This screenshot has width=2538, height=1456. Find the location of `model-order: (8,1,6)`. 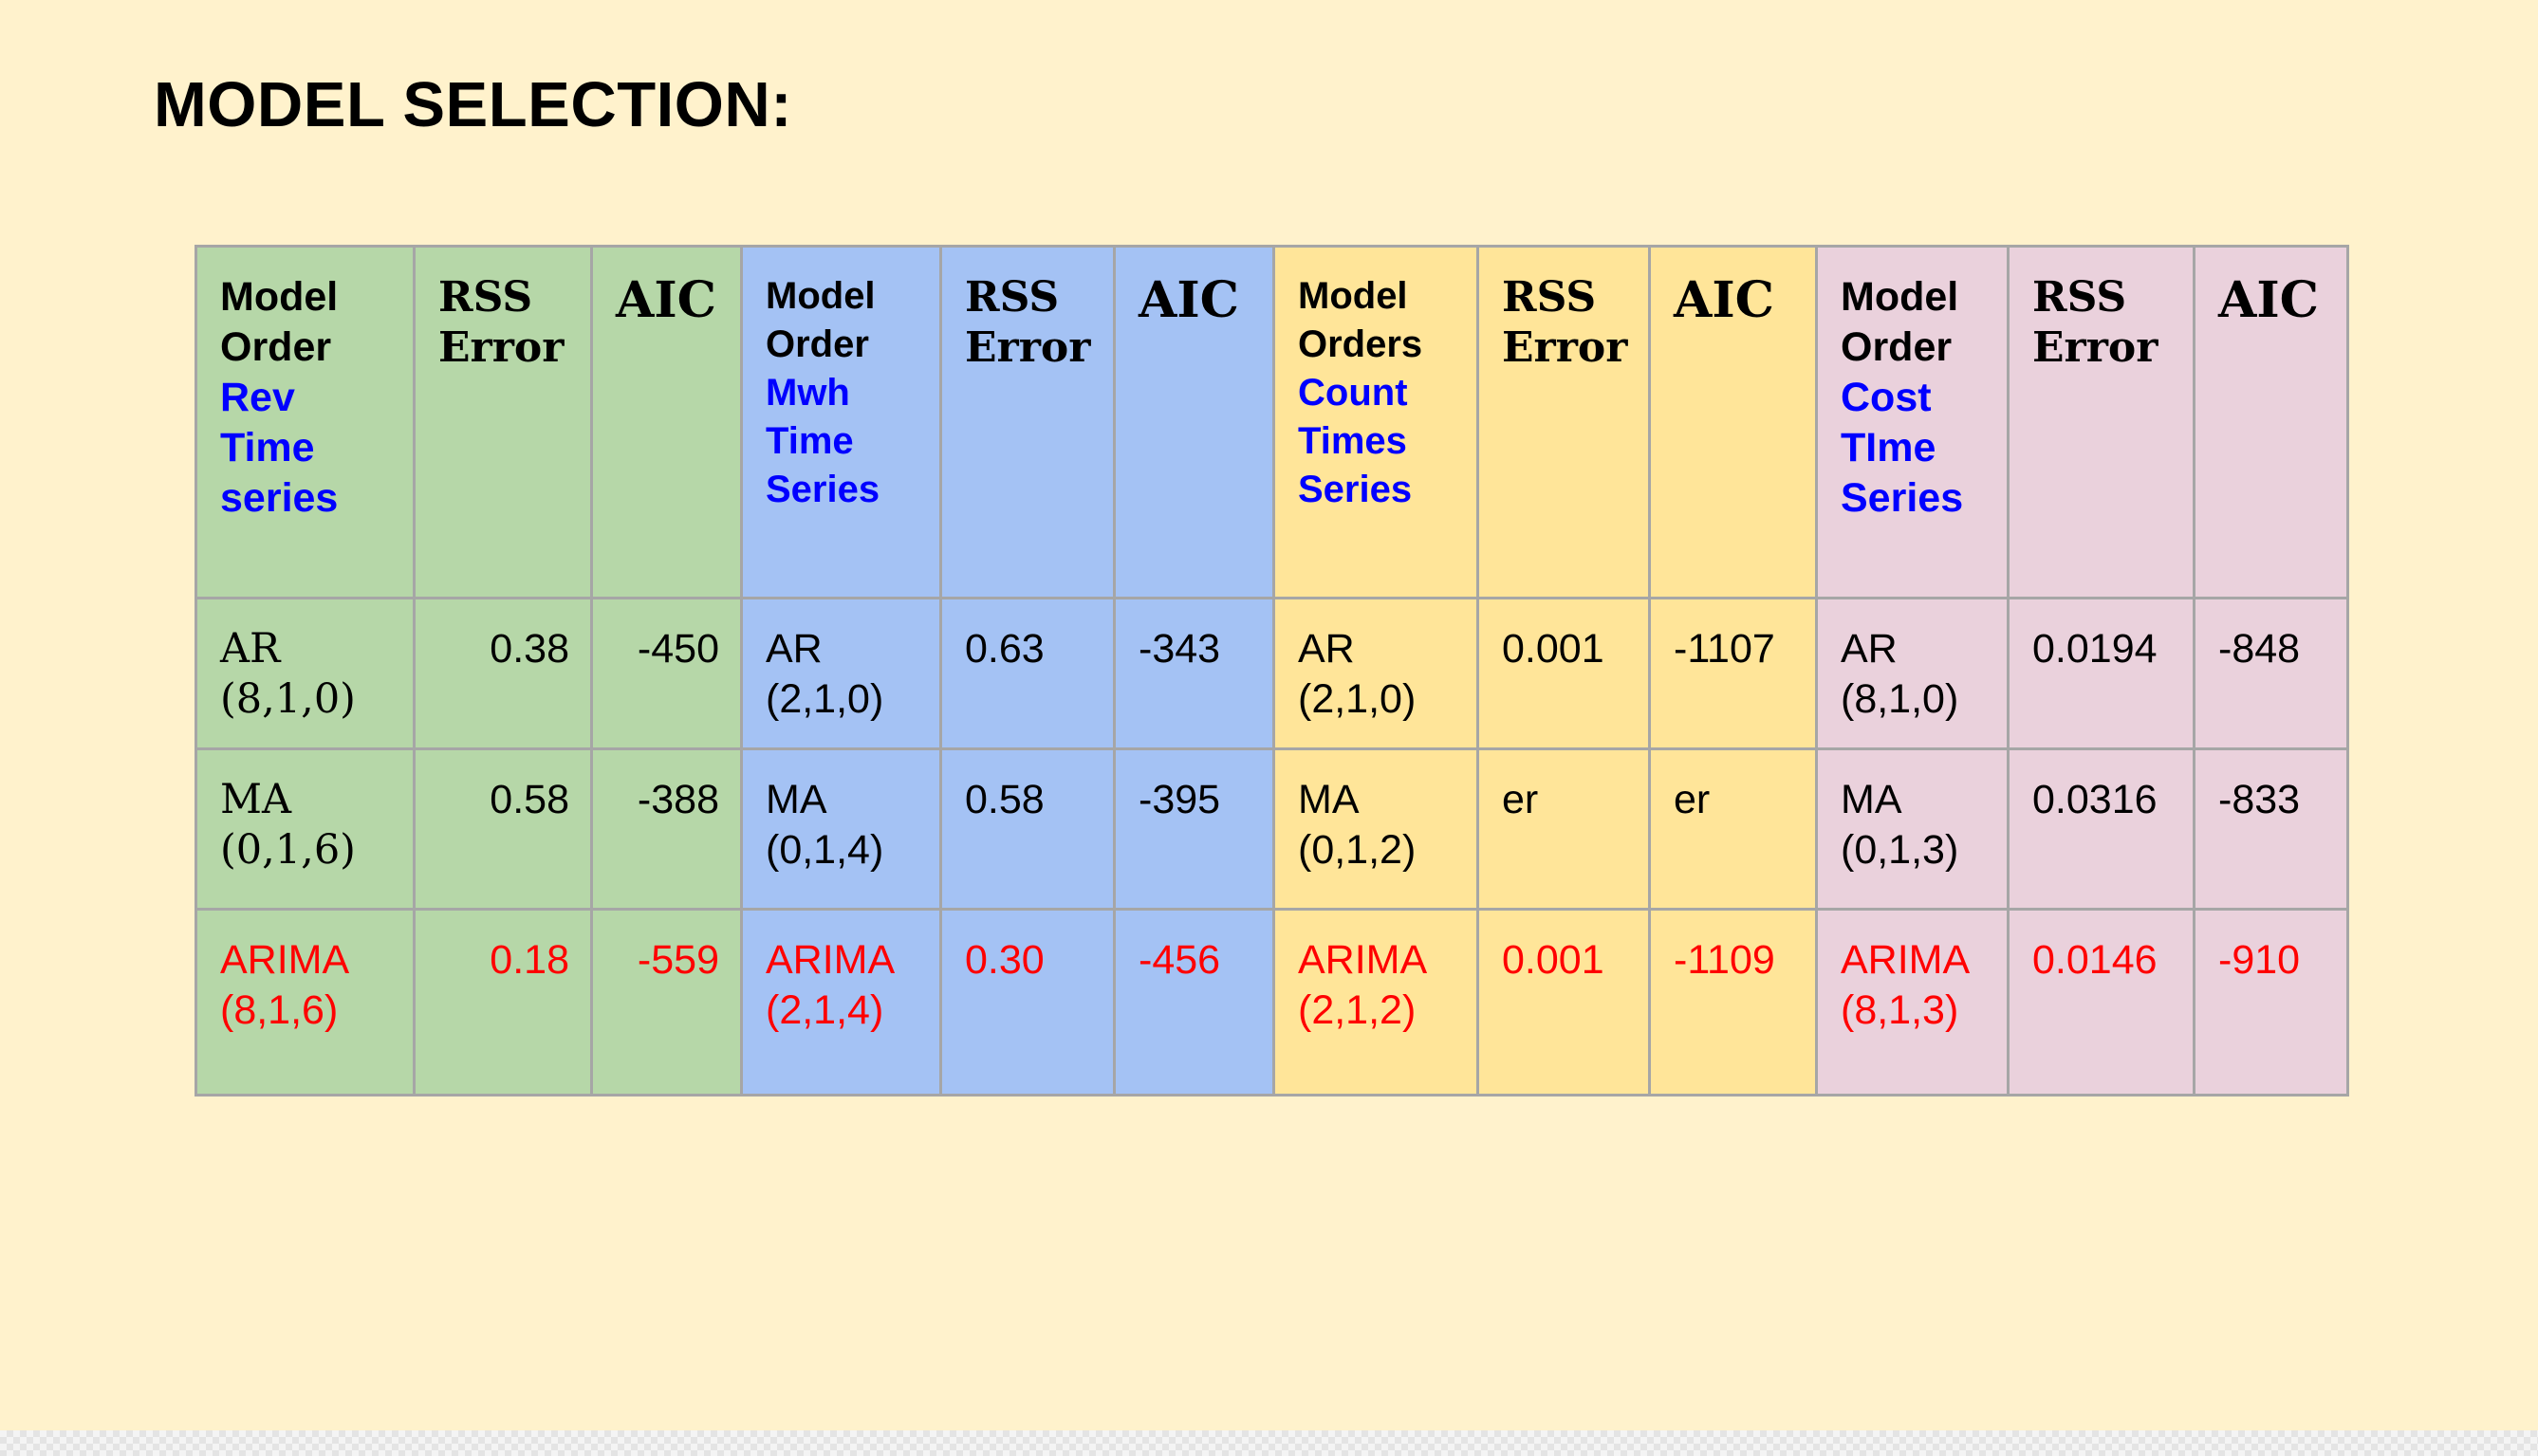

model-order: (8,1,6) is located at coordinates (280, 1010).